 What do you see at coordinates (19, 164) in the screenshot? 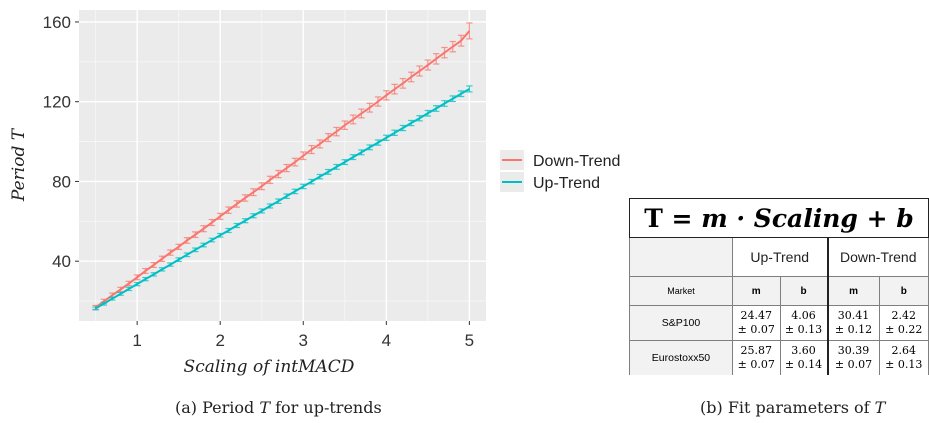
I see `y-axis-title: Period T` at bounding box center [19, 164].